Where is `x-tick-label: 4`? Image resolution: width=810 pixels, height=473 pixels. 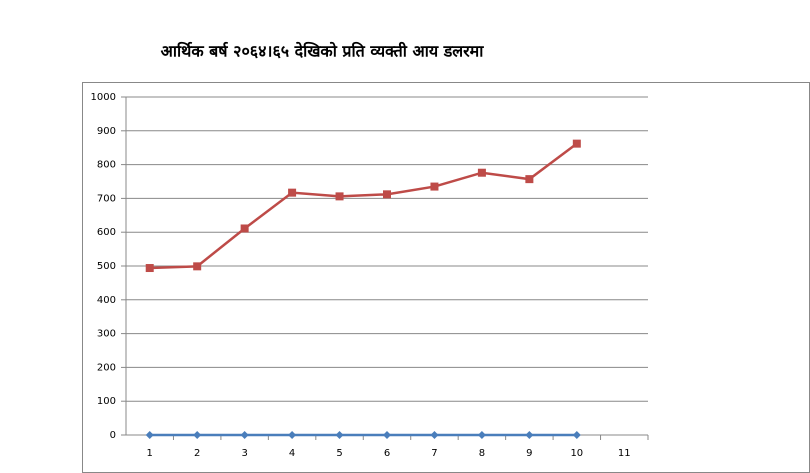
x-tick-label: 4 is located at coordinates (292, 453).